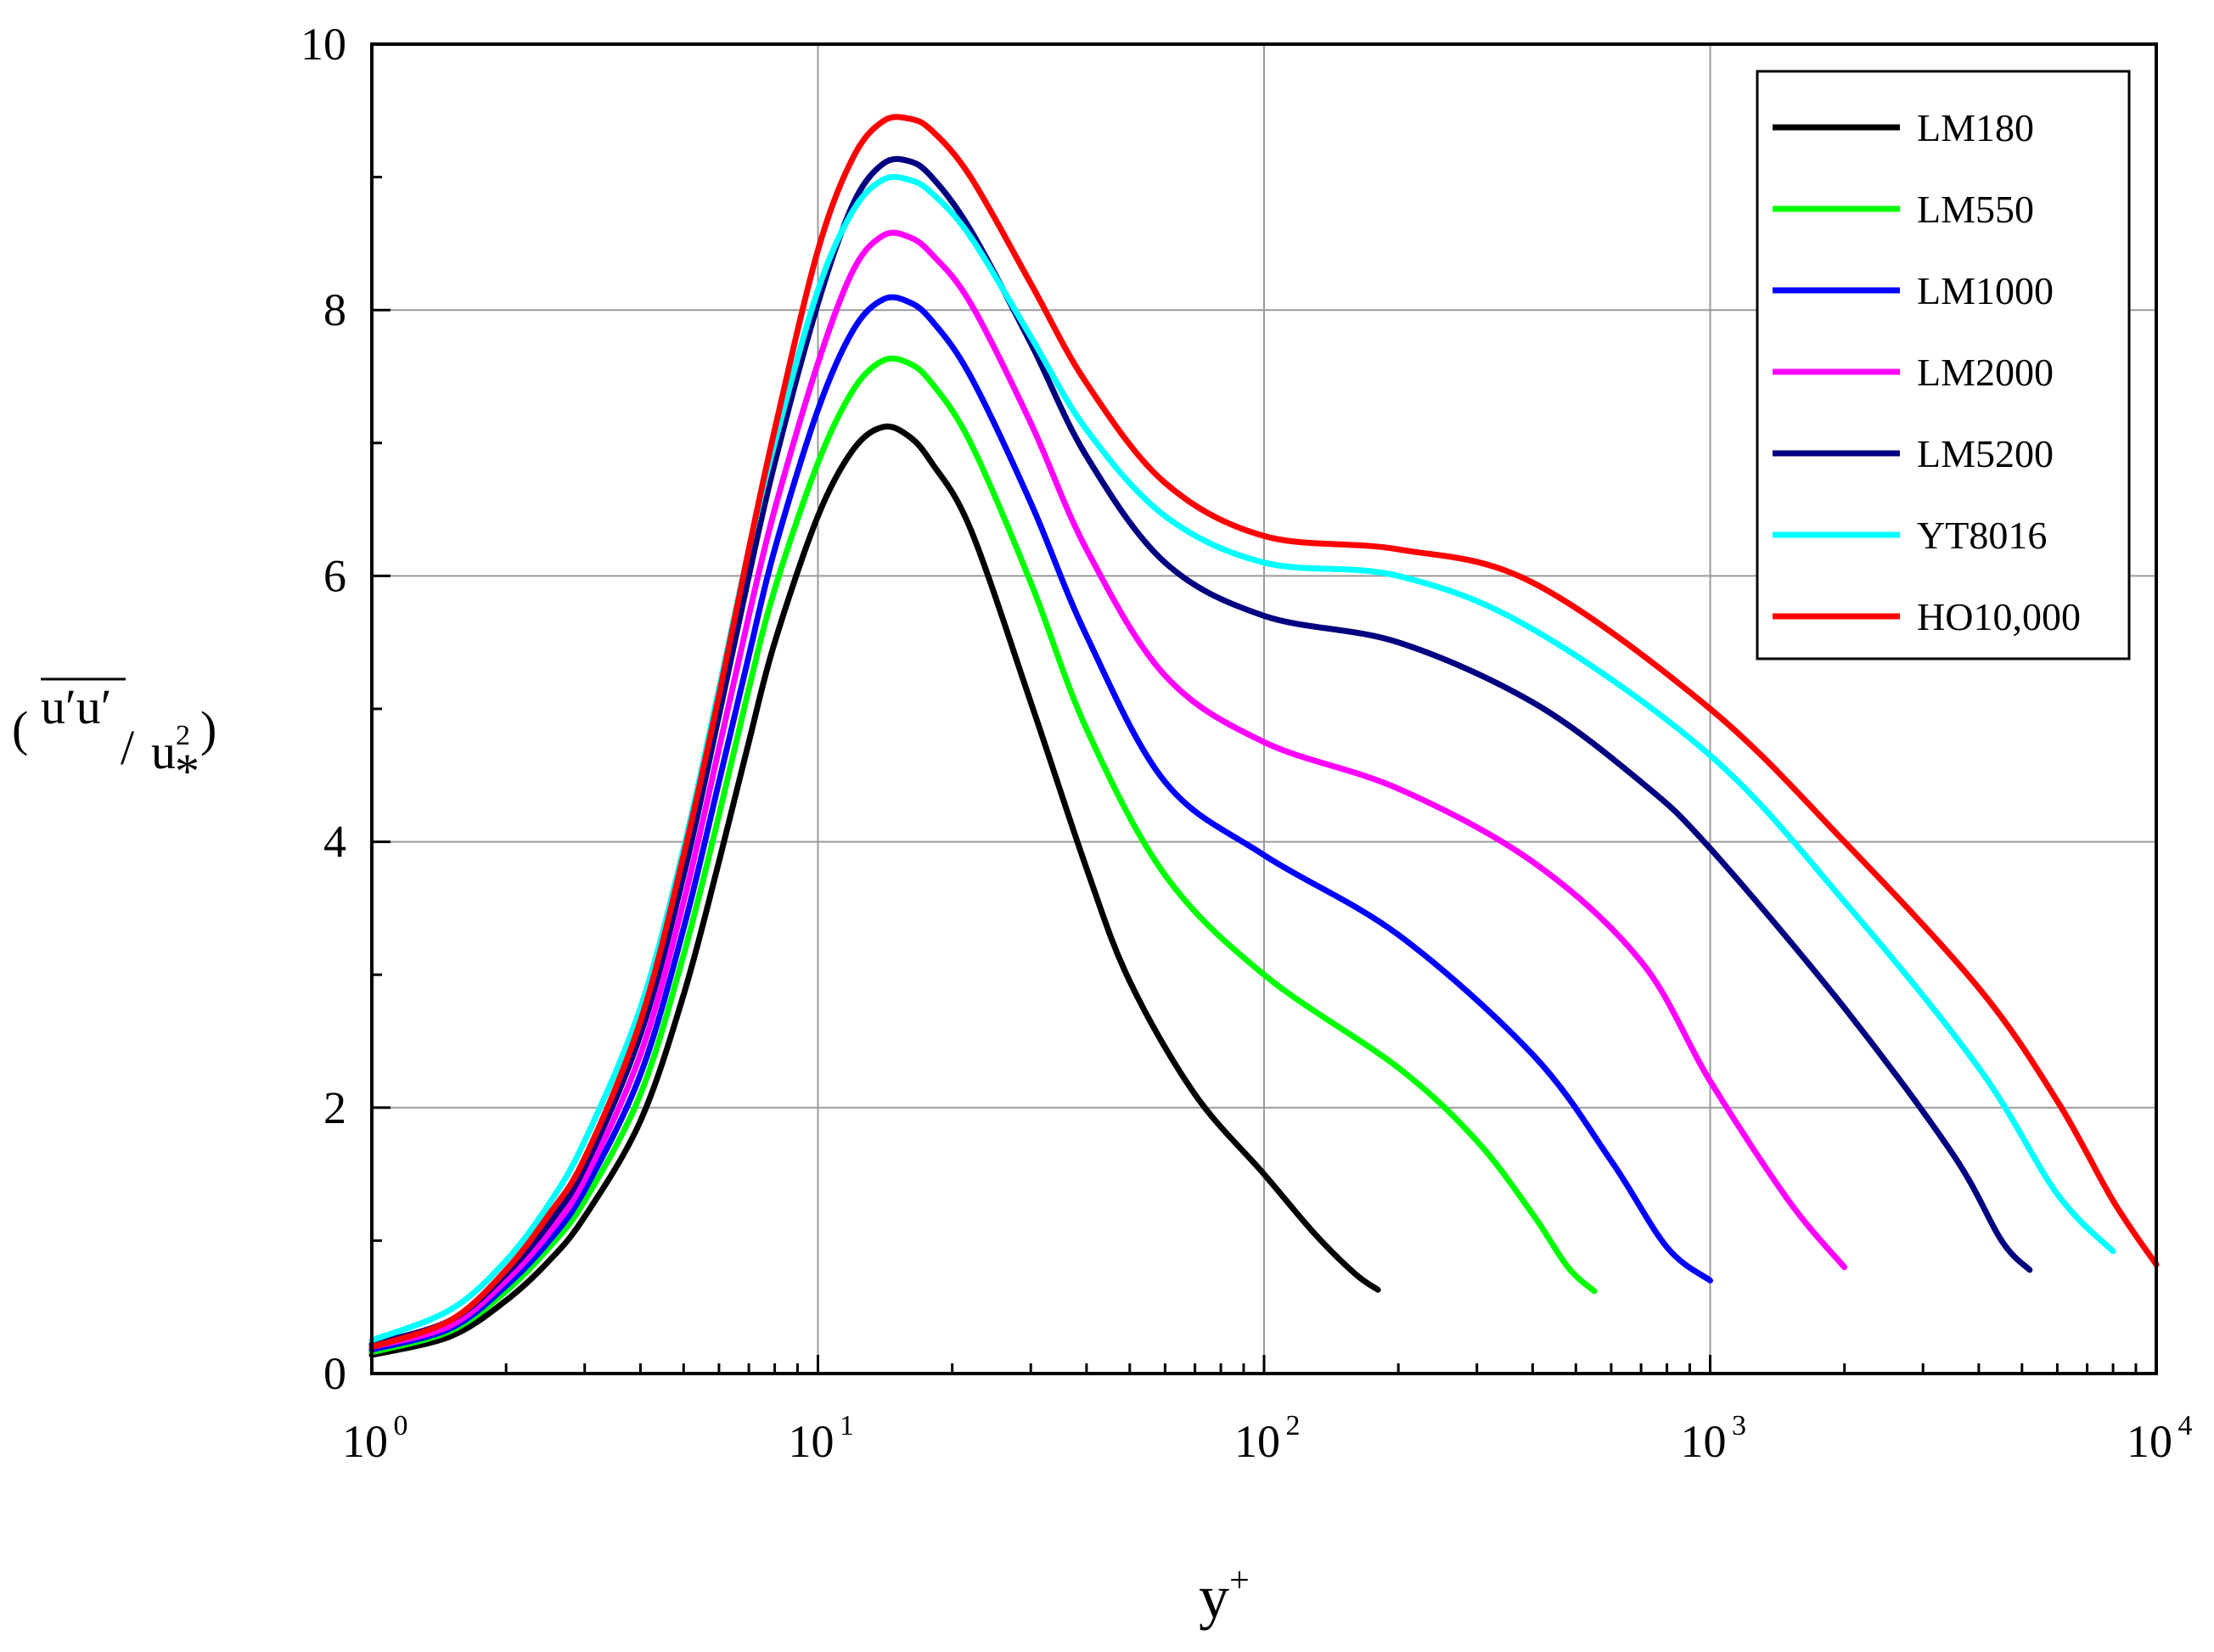 The width and height of the screenshot is (2214, 1652). Describe the element at coordinates (208, 728) in the screenshot. I see `y-title-close-paren: )` at that location.